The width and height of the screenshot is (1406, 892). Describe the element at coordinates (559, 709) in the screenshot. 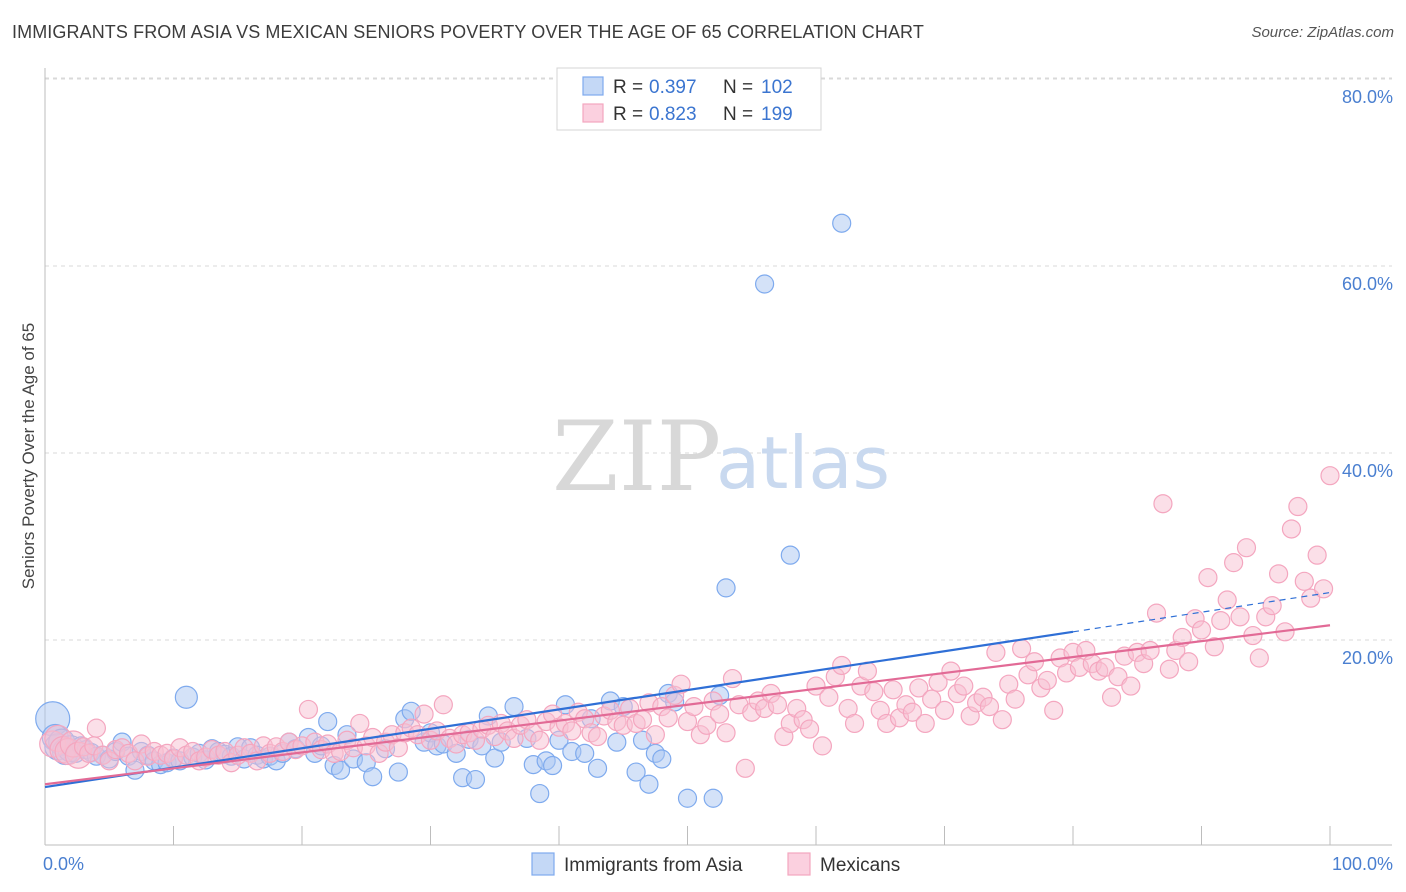

I see `asia-trend-line` at that location.